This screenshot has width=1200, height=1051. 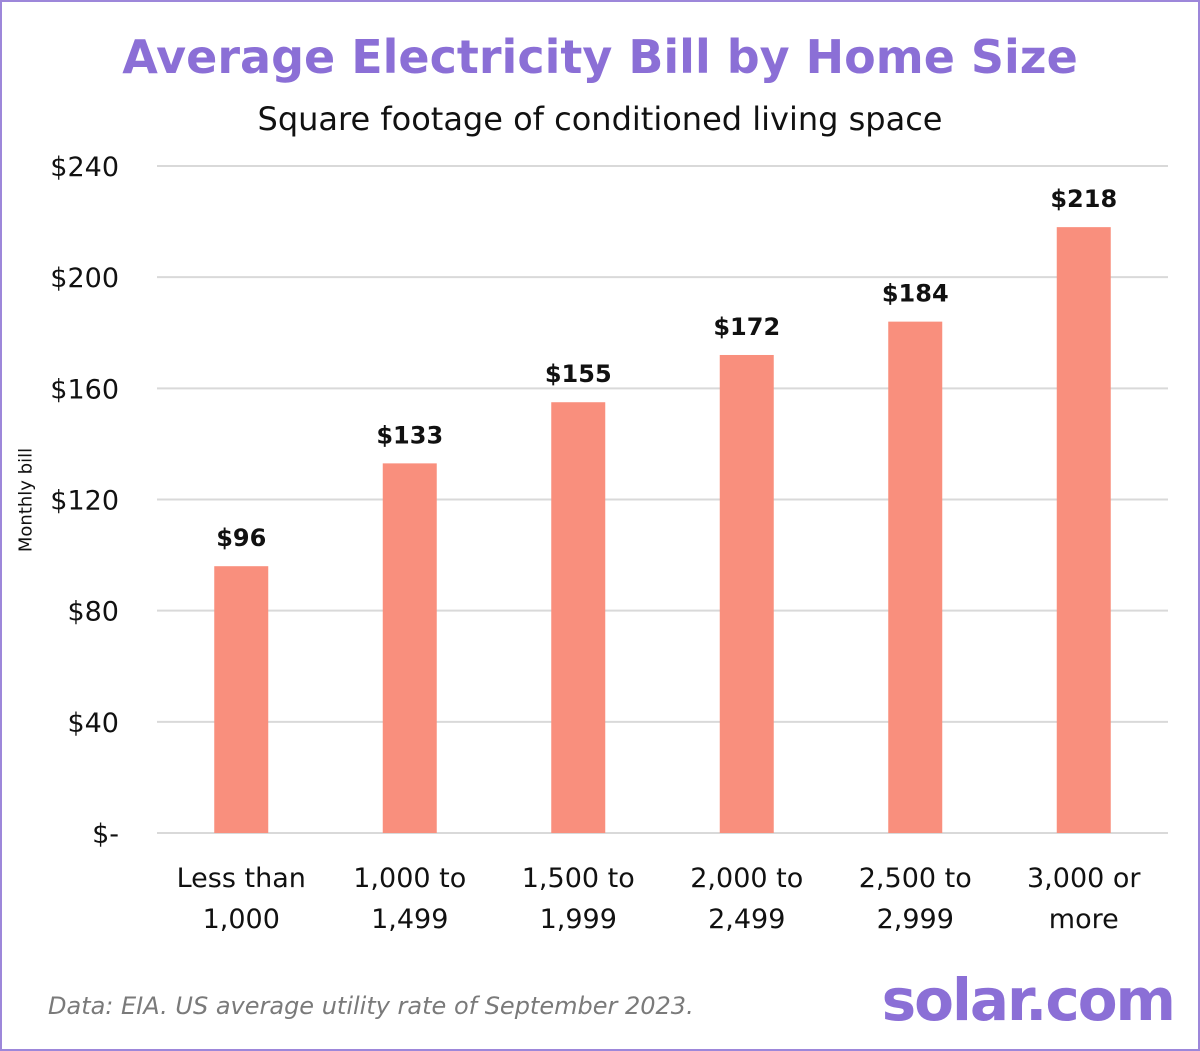 What do you see at coordinates (241, 878) in the screenshot?
I see `x-tick-label: Less than` at bounding box center [241, 878].